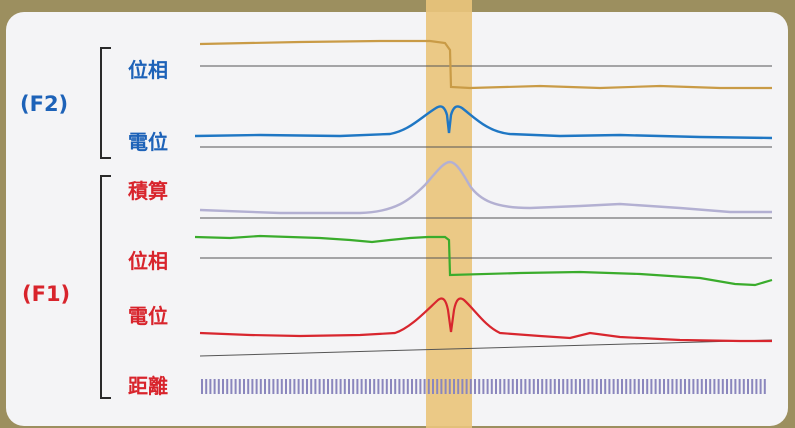  What do you see at coordinates (483, 122) in the screenshot?
I see `f2-potential-trace` at bounding box center [483, 122].